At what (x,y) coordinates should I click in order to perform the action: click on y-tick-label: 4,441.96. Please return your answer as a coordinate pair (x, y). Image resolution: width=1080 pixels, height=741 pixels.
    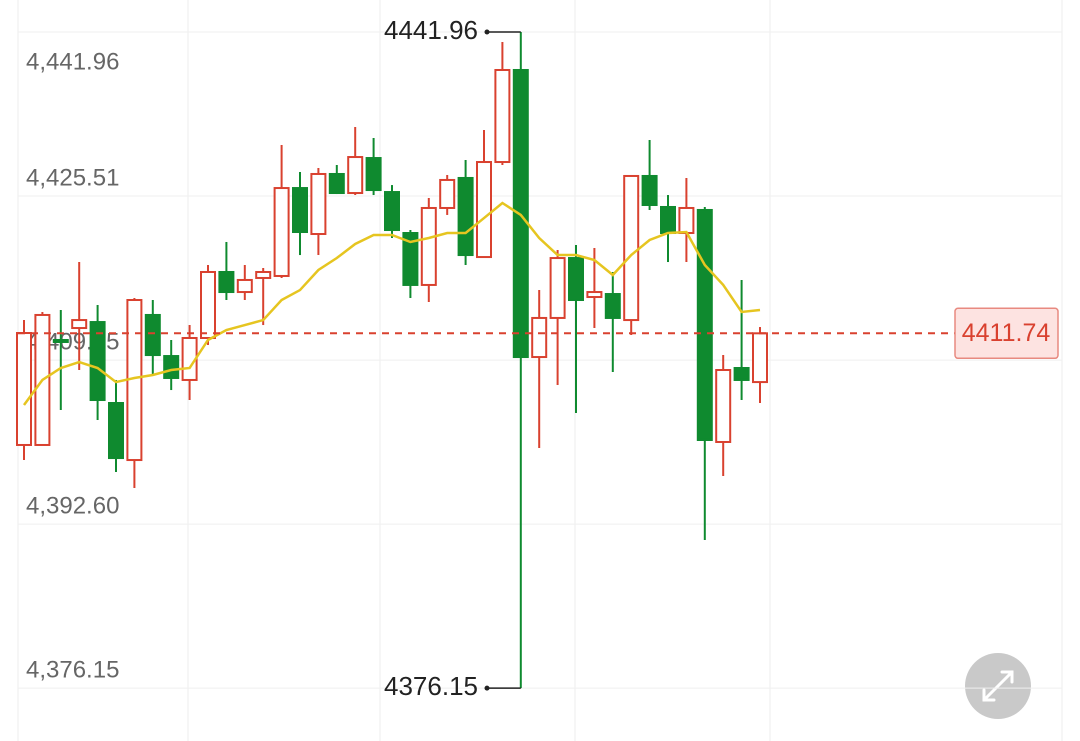
    Looking at the image, I should click on (72, 61).